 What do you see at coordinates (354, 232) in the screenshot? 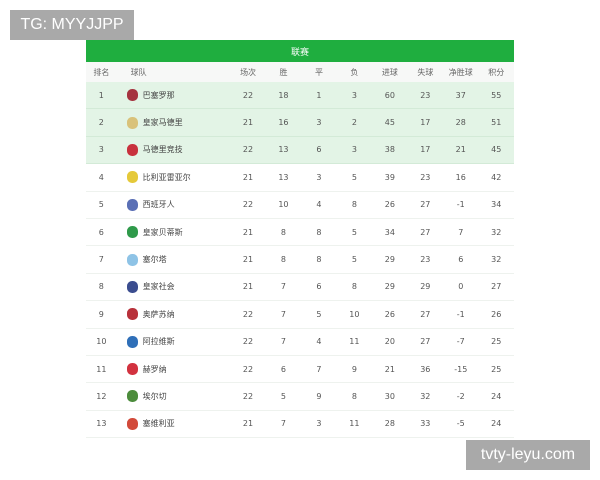
I see `losses: 5` at bounding box center [354, 232].